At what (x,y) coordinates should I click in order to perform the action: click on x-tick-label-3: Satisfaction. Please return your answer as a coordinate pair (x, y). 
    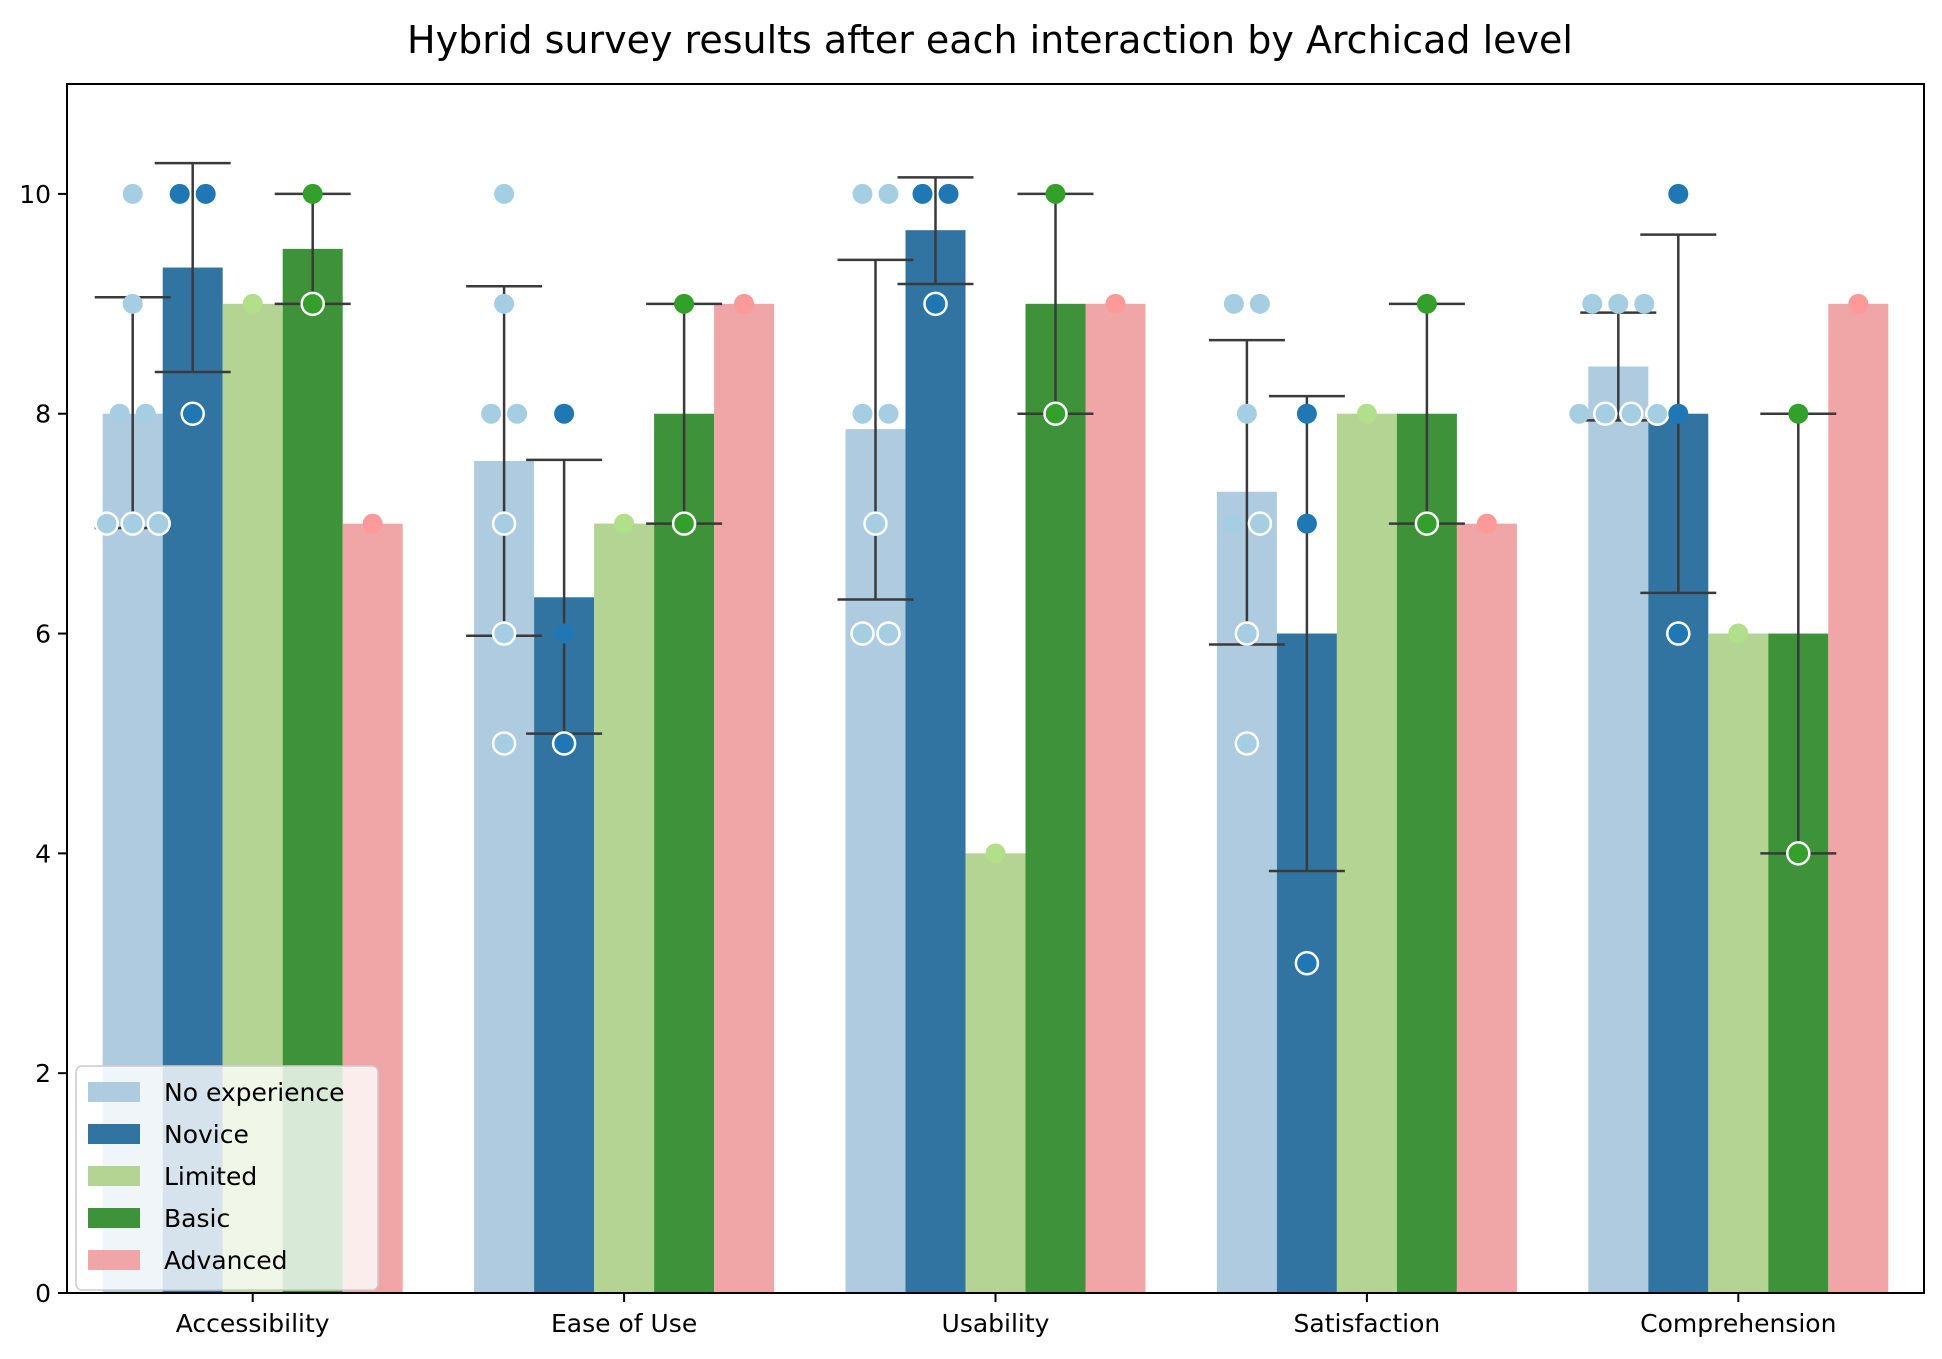
    Looking at the image, I should click on (1367, 1323).